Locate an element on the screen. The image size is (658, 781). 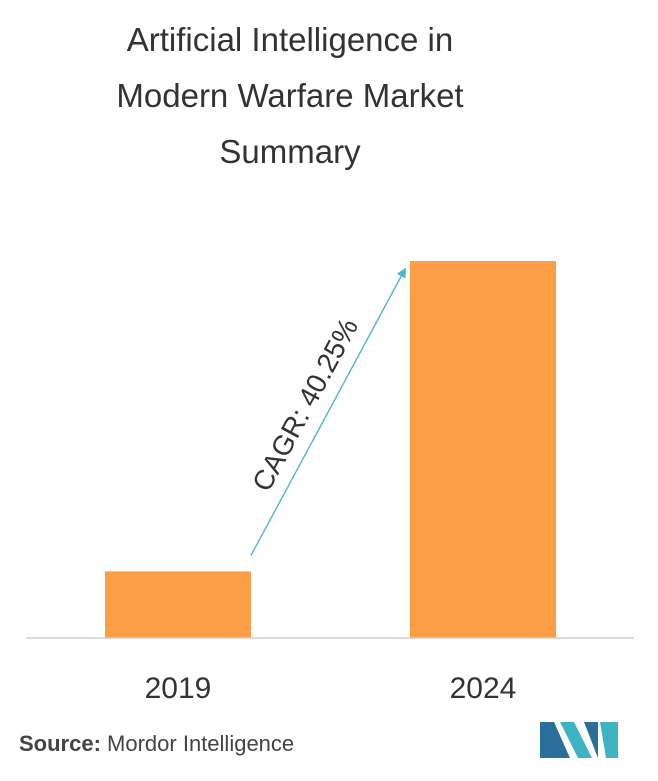
cagr-arrow is located at coordinates (328, 411).